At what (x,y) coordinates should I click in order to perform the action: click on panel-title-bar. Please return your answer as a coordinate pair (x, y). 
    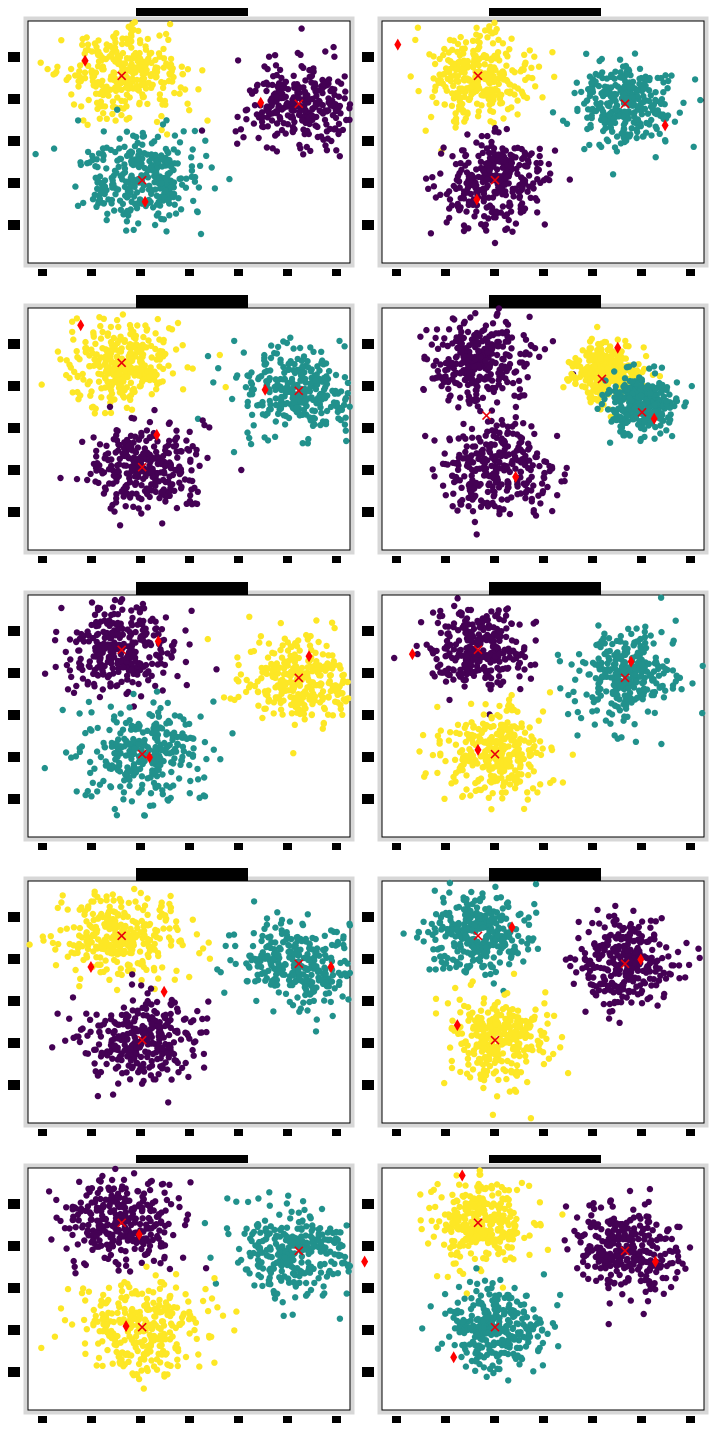
    Looking at the image, I should click on (545, 301).